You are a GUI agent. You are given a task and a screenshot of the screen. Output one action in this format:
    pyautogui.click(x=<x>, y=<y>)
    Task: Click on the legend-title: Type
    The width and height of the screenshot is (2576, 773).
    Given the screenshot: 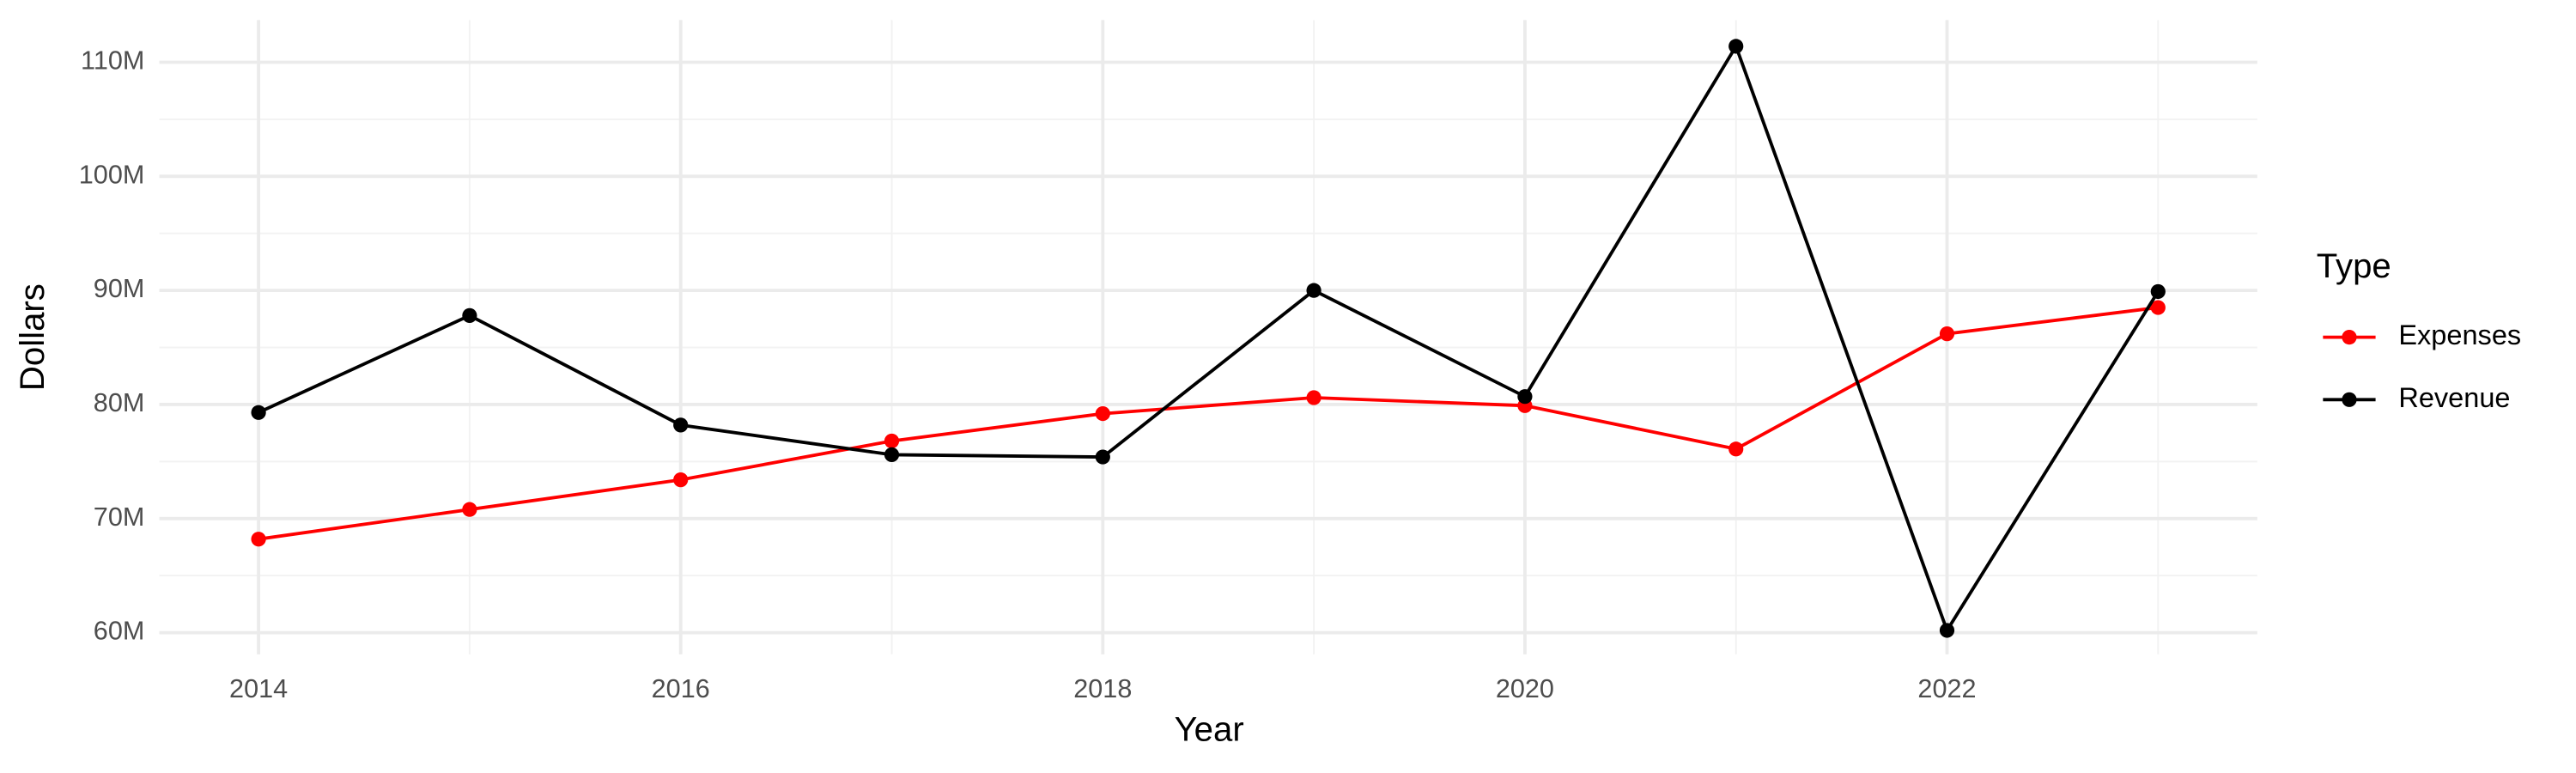 What is the action you would take?
    pyautogui.click(x=2354, y=266)
    